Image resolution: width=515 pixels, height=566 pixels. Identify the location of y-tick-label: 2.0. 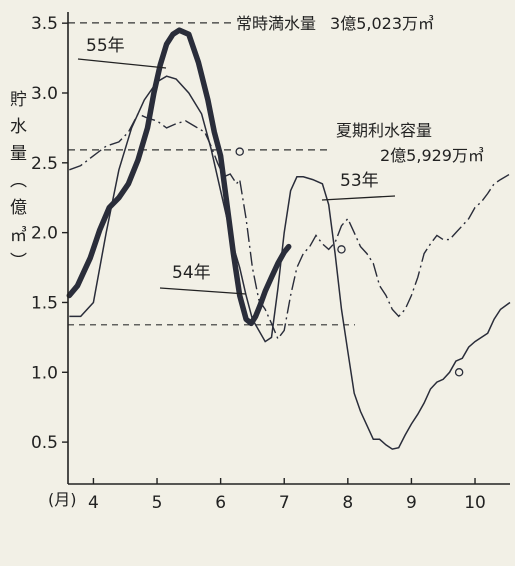
(44, 234).